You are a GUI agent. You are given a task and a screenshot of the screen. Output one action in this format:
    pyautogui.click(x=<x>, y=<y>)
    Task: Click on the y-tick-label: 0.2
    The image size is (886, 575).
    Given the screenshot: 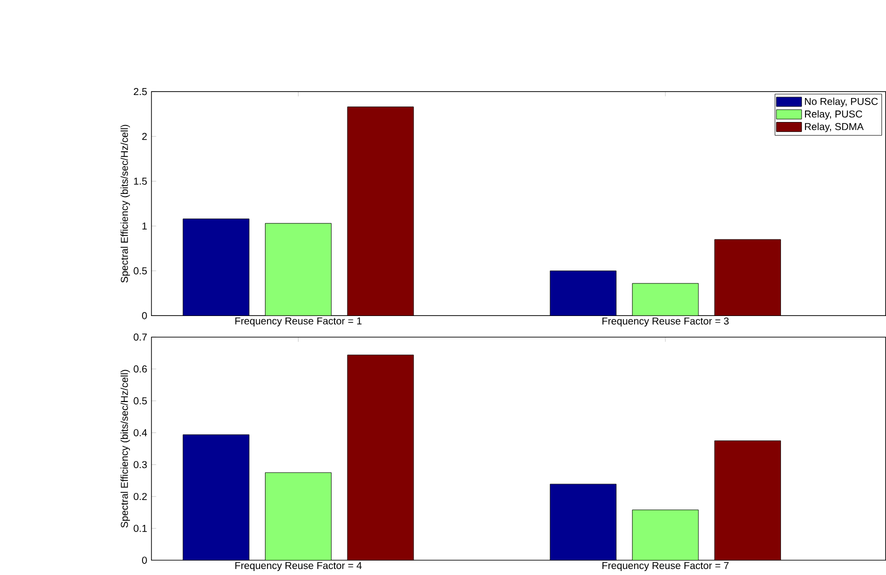 What is the action you would take?
    pyautogui.click(x=140, y=496)
    